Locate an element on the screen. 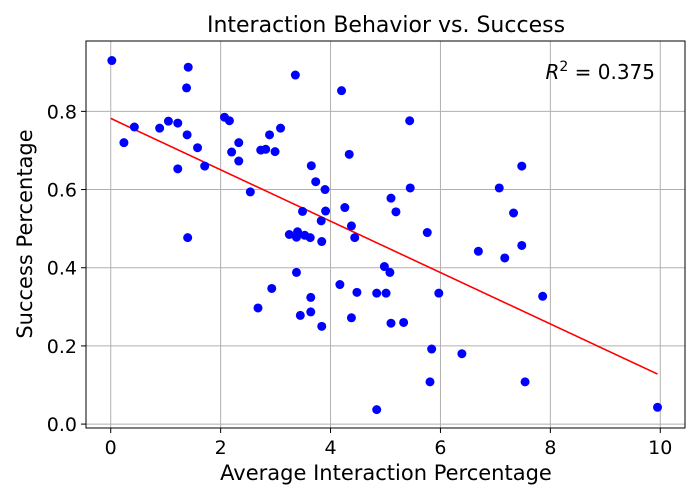 This screenshot has height=500, width=700. x-tick-label: 10 is located at coordinates (660, 448).